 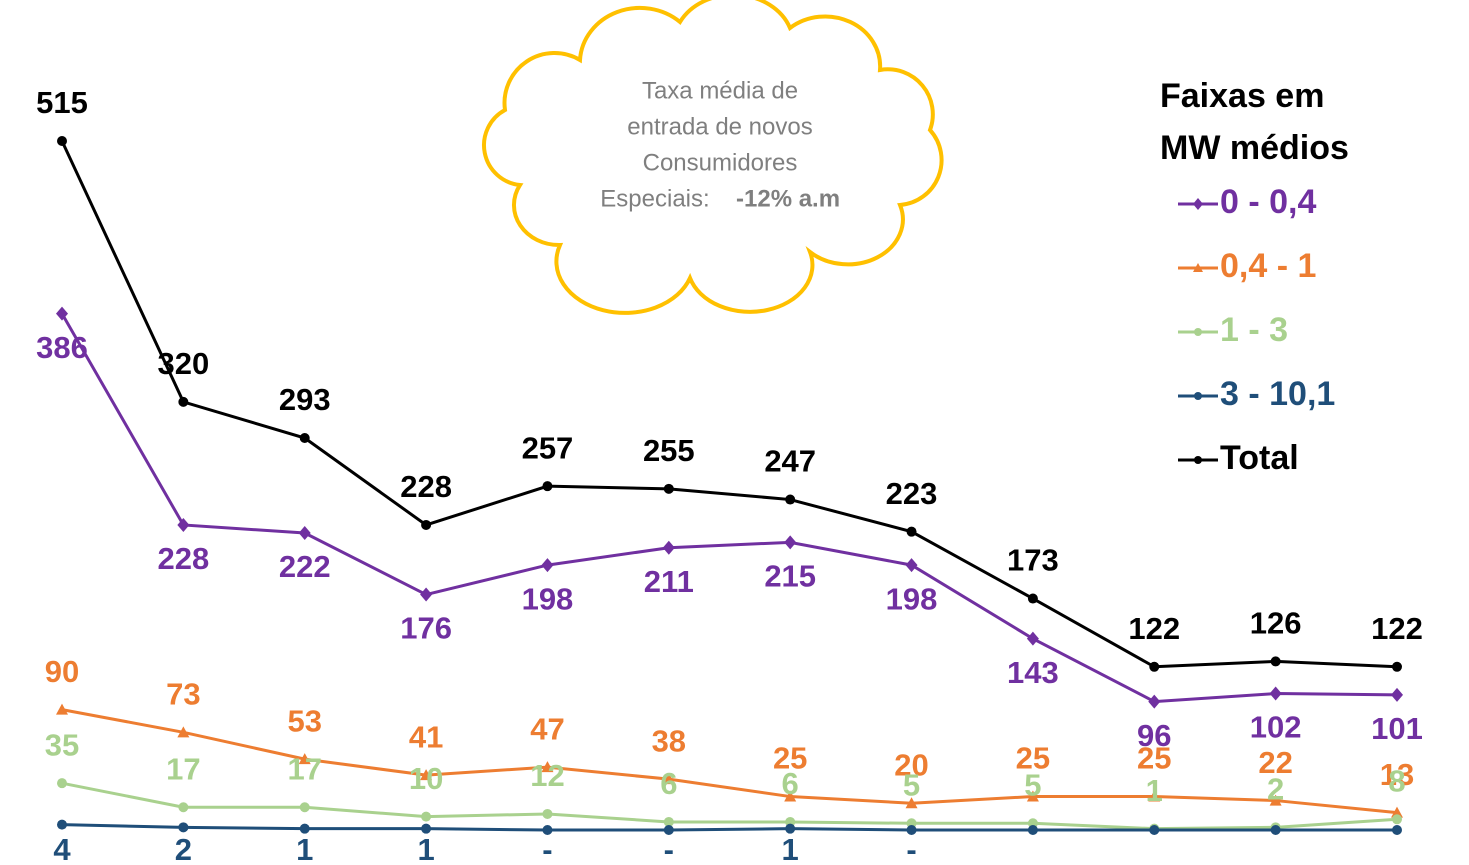 What do you see at coordinates (1254, 148) in the screenshot?
I see `legend-title: MW médios` at bounding box center [1254, 148].